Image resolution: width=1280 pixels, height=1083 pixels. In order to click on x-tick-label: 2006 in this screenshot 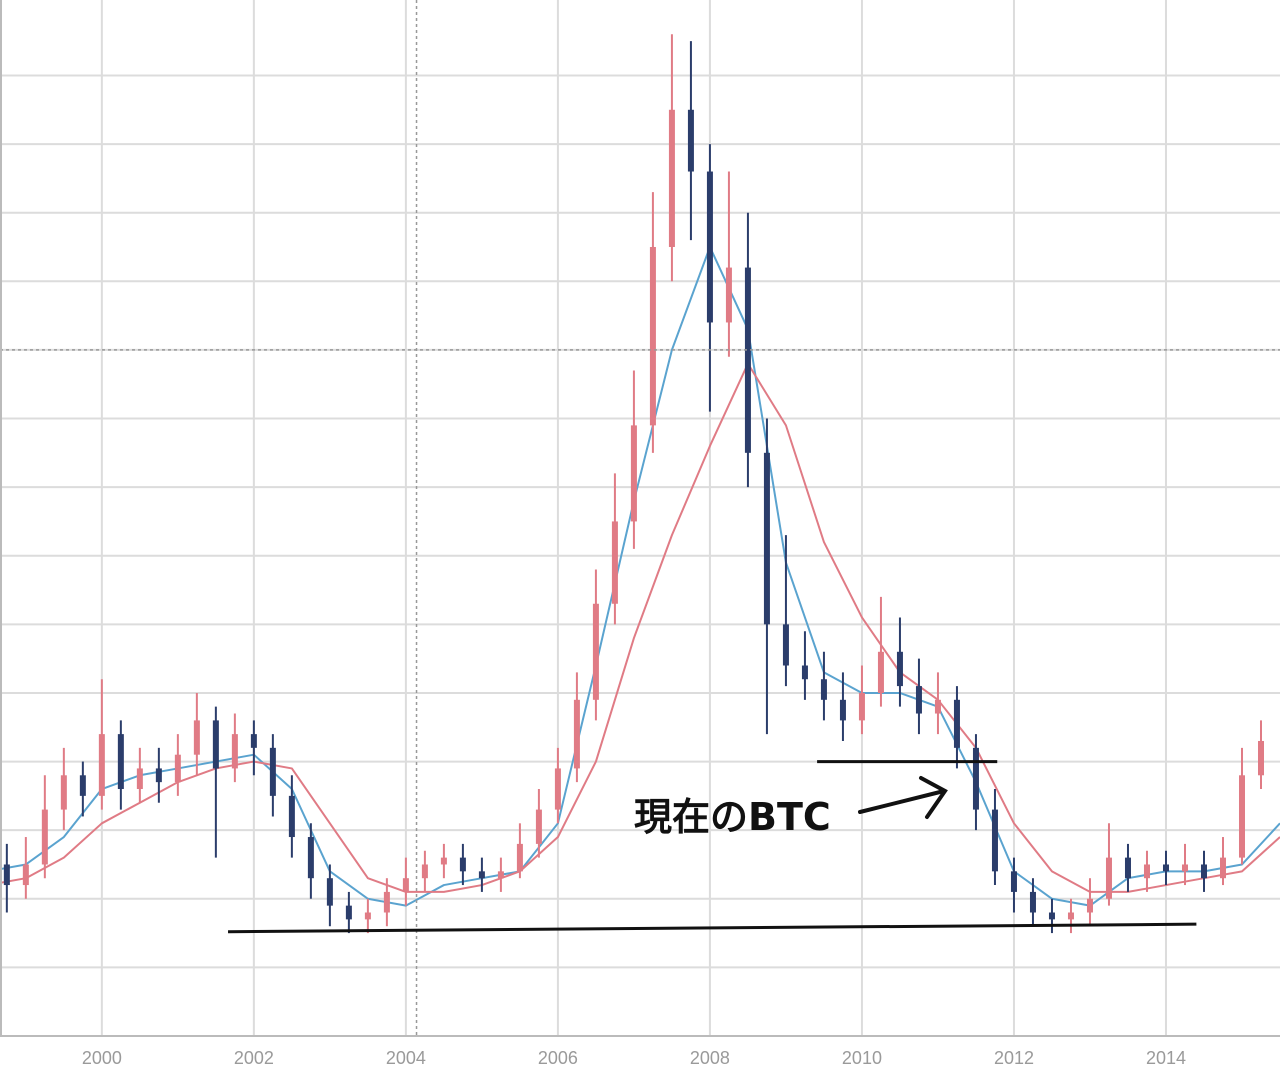, I will do `click(558, 1058)`.